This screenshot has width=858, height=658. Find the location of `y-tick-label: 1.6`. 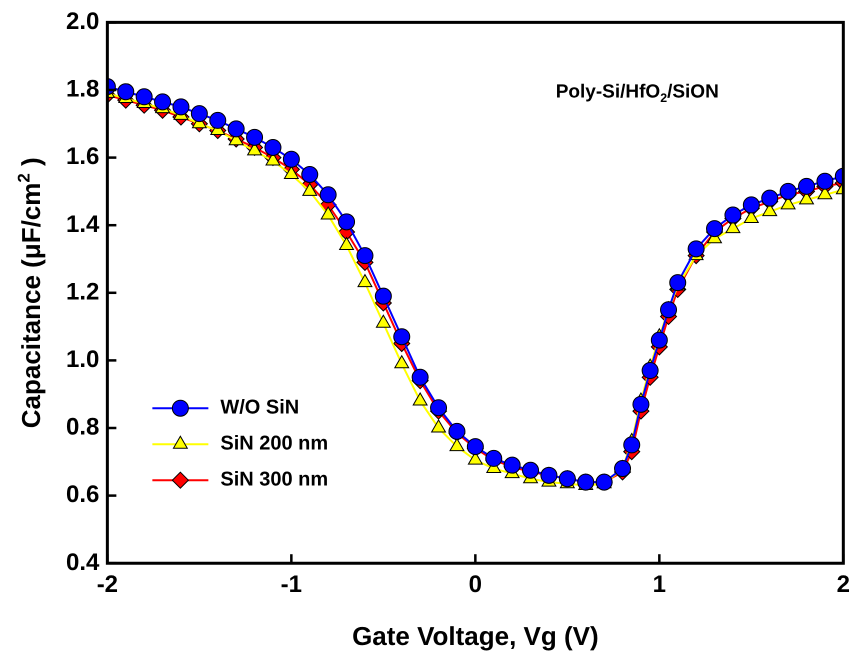

y-tick-label: 1.6 is located at coordinates (83, 156).